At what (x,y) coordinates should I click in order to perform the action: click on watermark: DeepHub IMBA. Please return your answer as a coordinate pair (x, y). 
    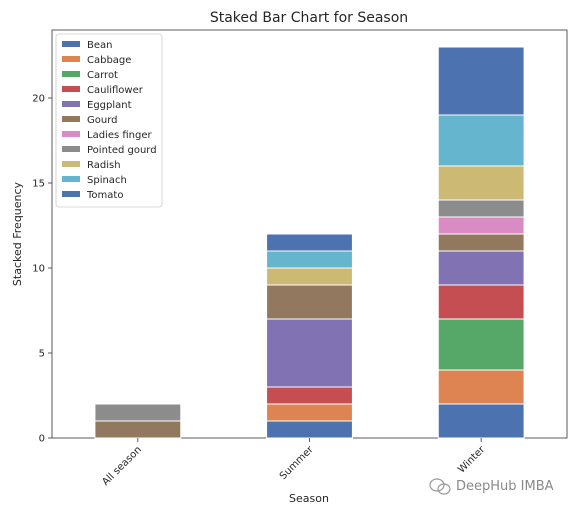
    Looking at the image, I should click on (491, 486).